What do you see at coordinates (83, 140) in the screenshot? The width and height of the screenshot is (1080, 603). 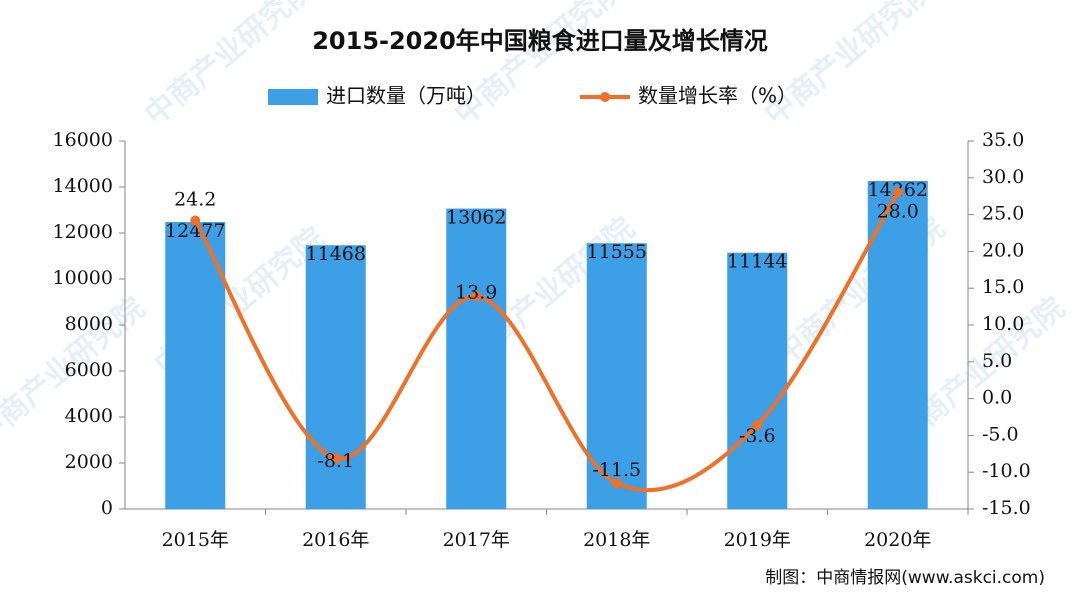 I see `y-tick-label: 16000` at bounding box center [83, 140].